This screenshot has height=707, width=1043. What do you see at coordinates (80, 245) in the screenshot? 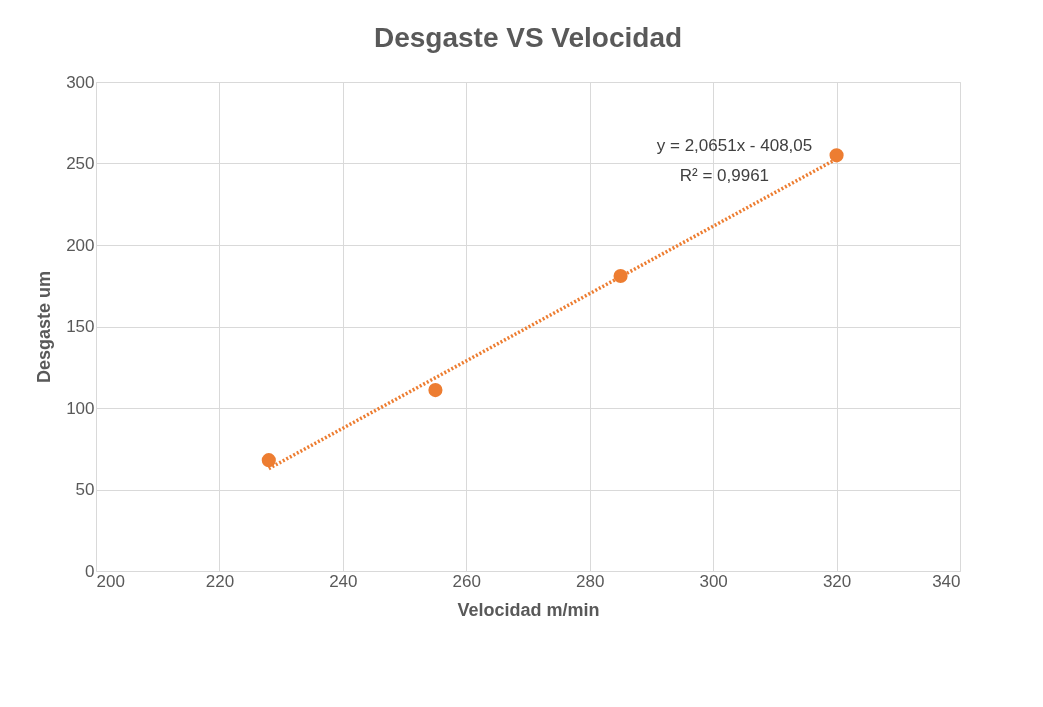
I see `y-tick-label: 200` at bounding box center [80, 245].